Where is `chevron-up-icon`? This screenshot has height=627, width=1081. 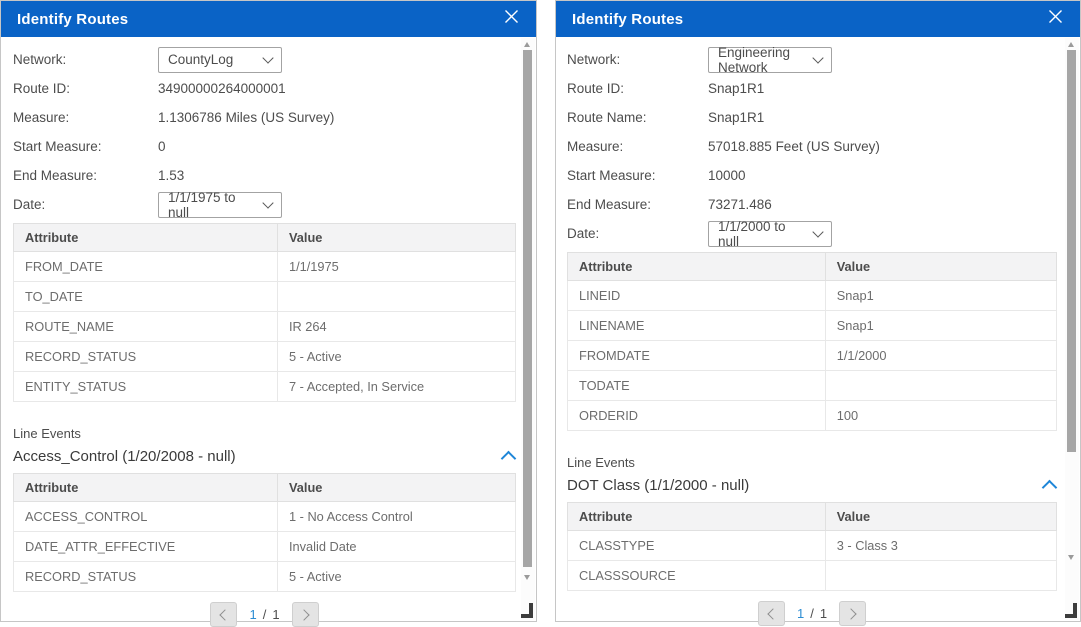 chevron-up-icon is located at coordinates (1049, 487).